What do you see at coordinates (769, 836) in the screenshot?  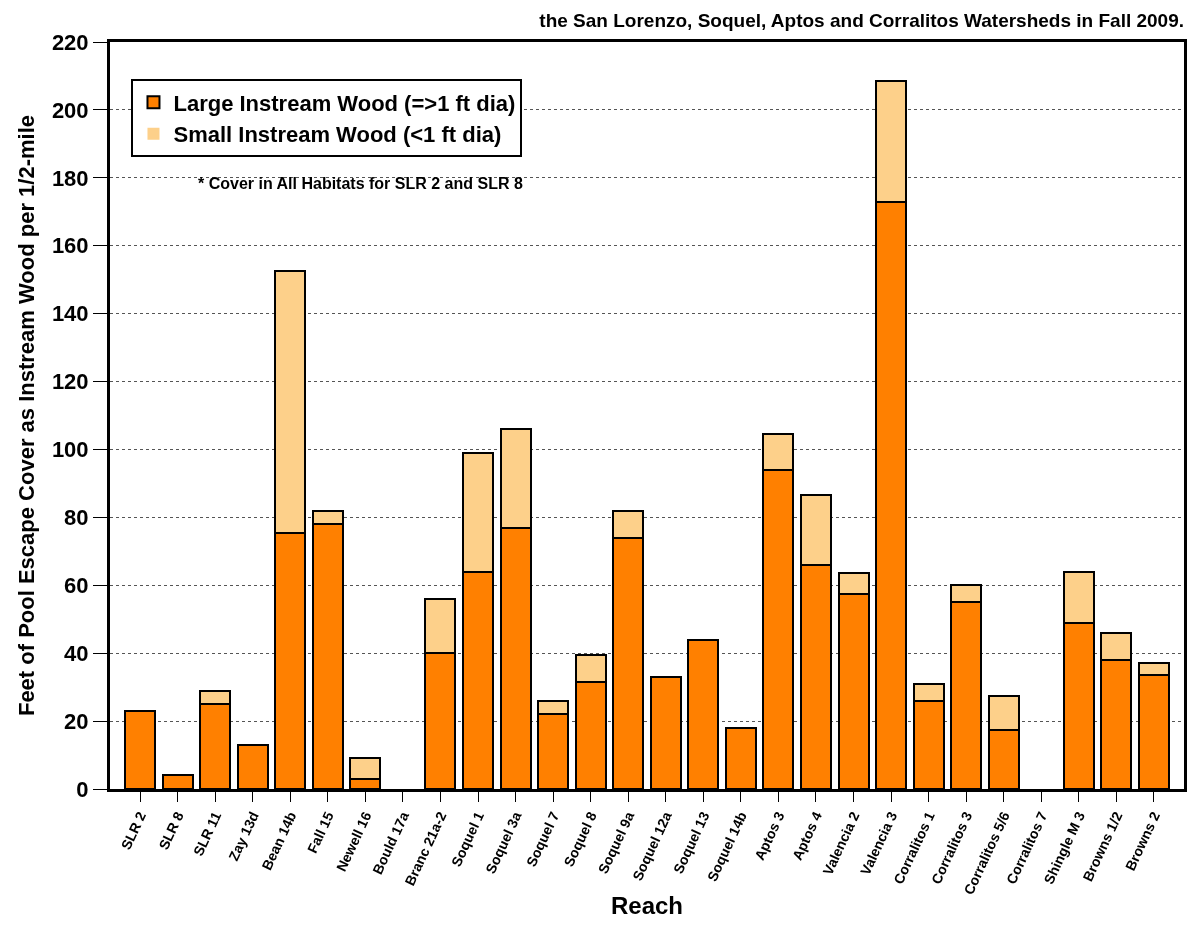 I see `x-tick-label: Aptos 3` at bounding box center [769, 836].